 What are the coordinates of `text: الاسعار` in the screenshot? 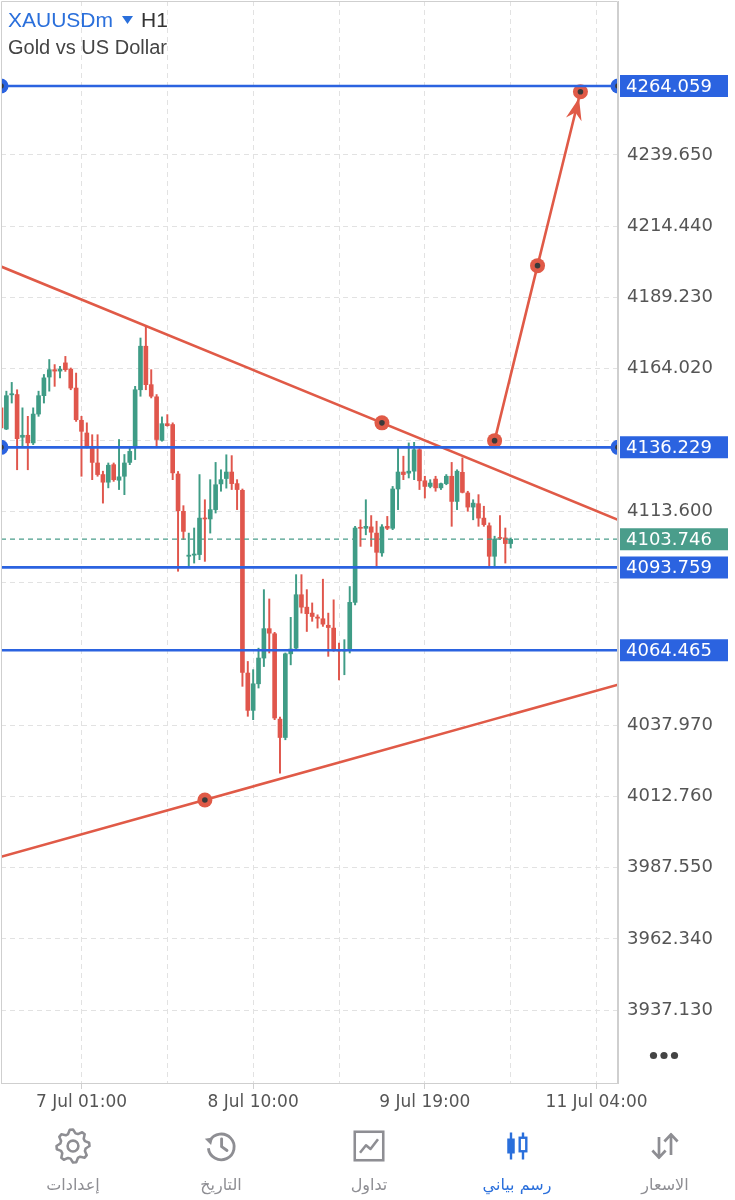 It's located at (665, 1185).